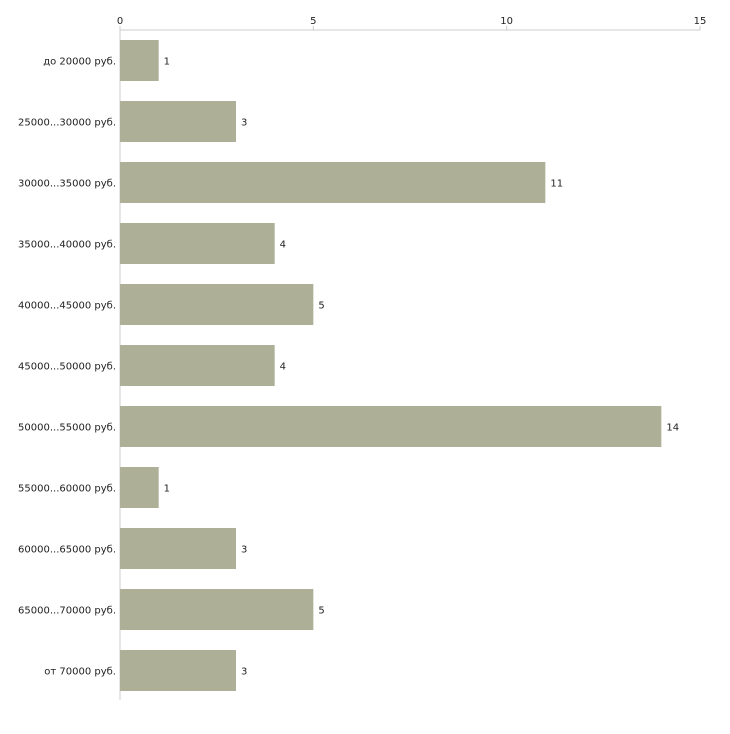 Image resolution: width=730 pixels, height=734 pixels. Describe the element at coordinates (700, 21) in the screenshot. I see `x-tick-label: 15` at that location.